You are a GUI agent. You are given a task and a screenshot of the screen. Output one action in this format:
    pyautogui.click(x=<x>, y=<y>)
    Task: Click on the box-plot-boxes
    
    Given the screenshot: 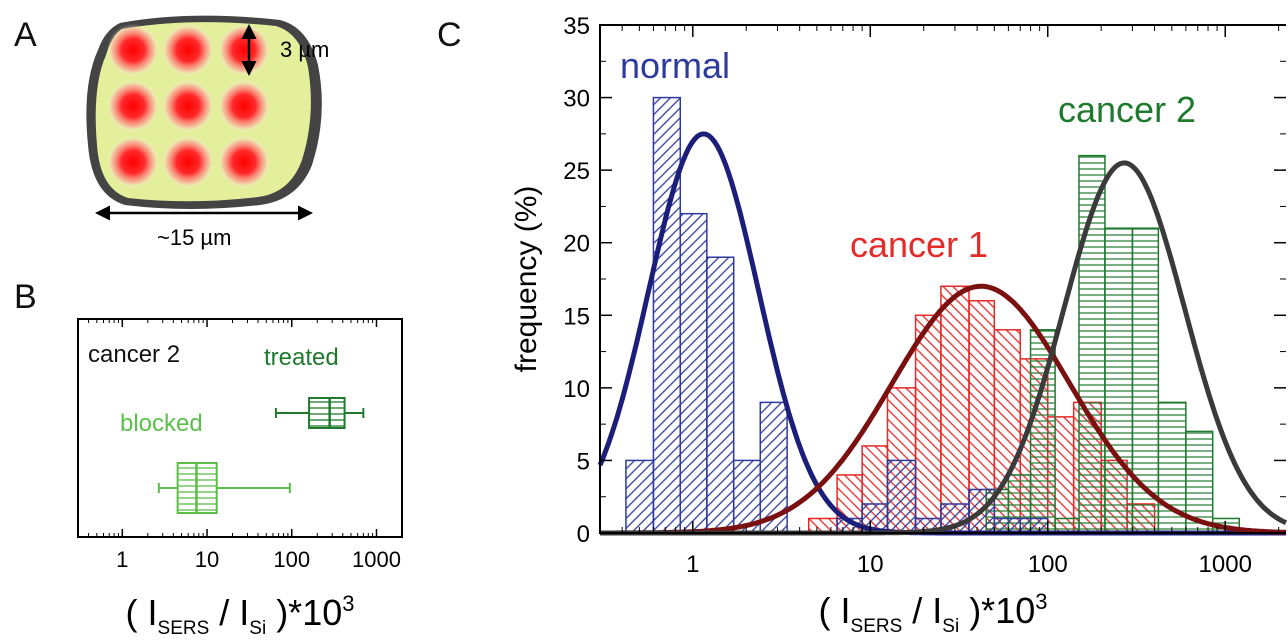 What is the action you would take?
    pyautogui.click(x=261, y=455)
    